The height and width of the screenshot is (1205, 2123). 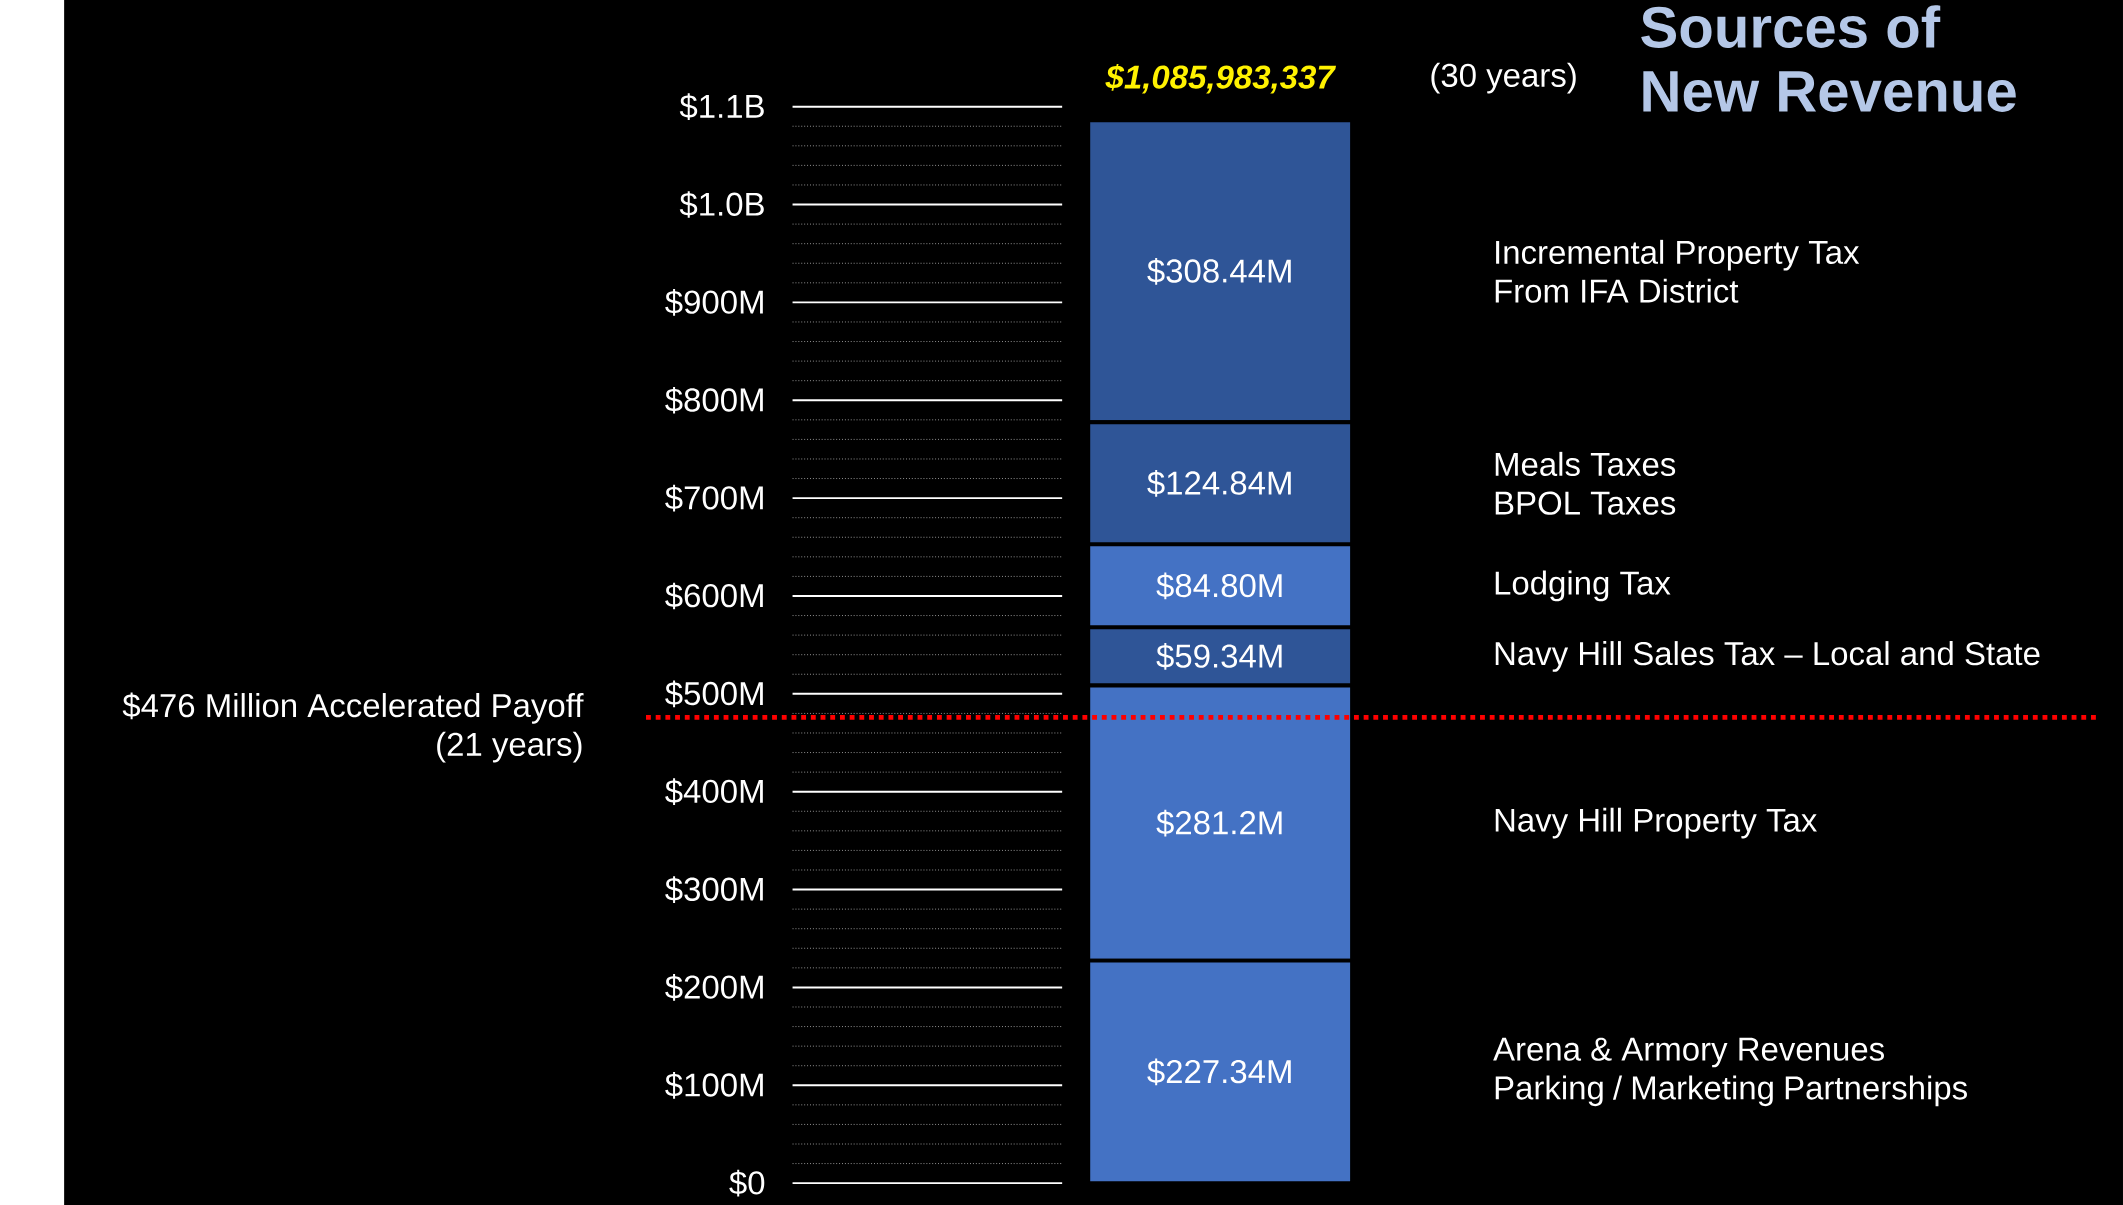 I want to click on y-tick-label: $1.0B, so click(x=721, y=204).